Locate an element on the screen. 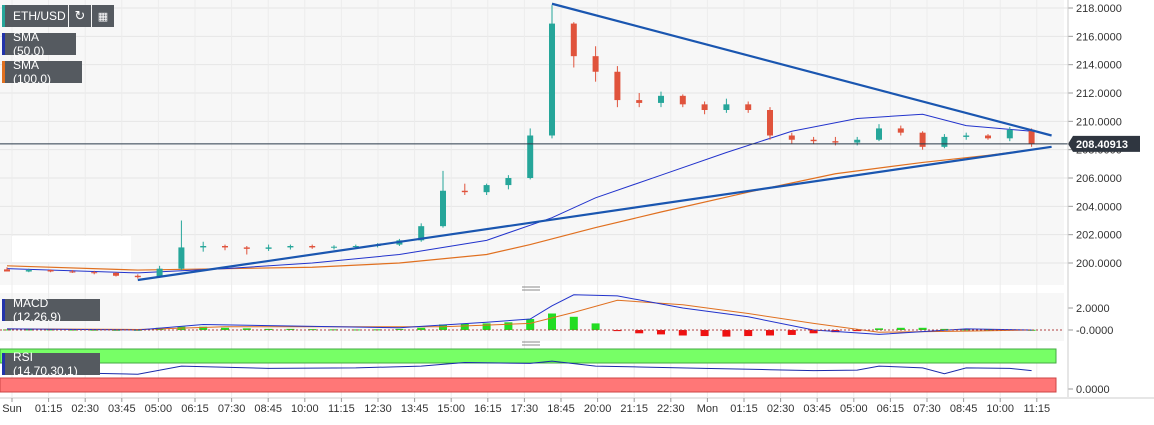 The height and width of the screenshot is (425, 1154). price-tick-label: 204.0000 is located at coordinates (1099, 207).